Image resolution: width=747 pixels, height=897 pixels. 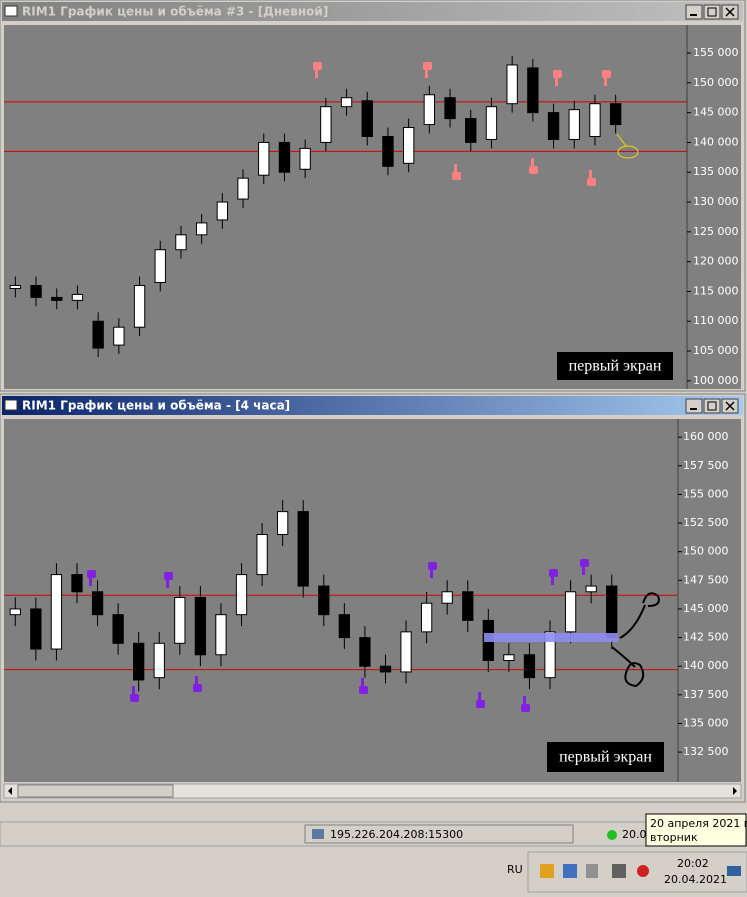 What do you see at coordinates (396, 834) in the screenshot?
I see `status-server: 195.226.204.208:15300` at bounding box center [396, 834].